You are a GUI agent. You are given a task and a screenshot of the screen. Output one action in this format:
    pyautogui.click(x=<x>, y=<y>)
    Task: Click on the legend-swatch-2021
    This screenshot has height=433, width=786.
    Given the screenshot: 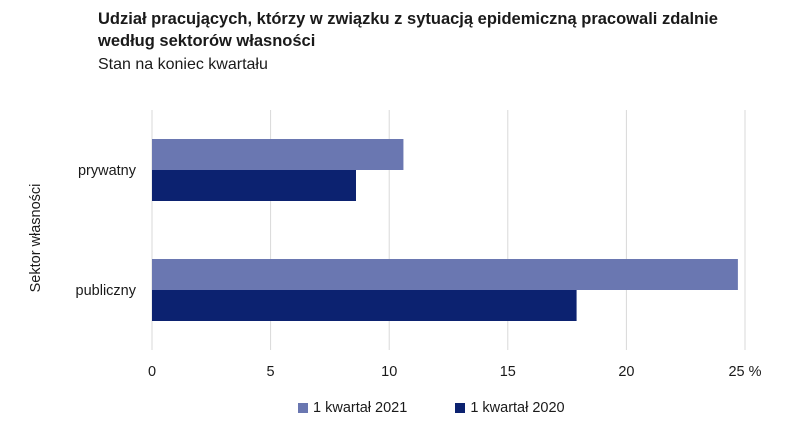 What is the action you would take?
    pyautogui.click(x=303, y=408)
    